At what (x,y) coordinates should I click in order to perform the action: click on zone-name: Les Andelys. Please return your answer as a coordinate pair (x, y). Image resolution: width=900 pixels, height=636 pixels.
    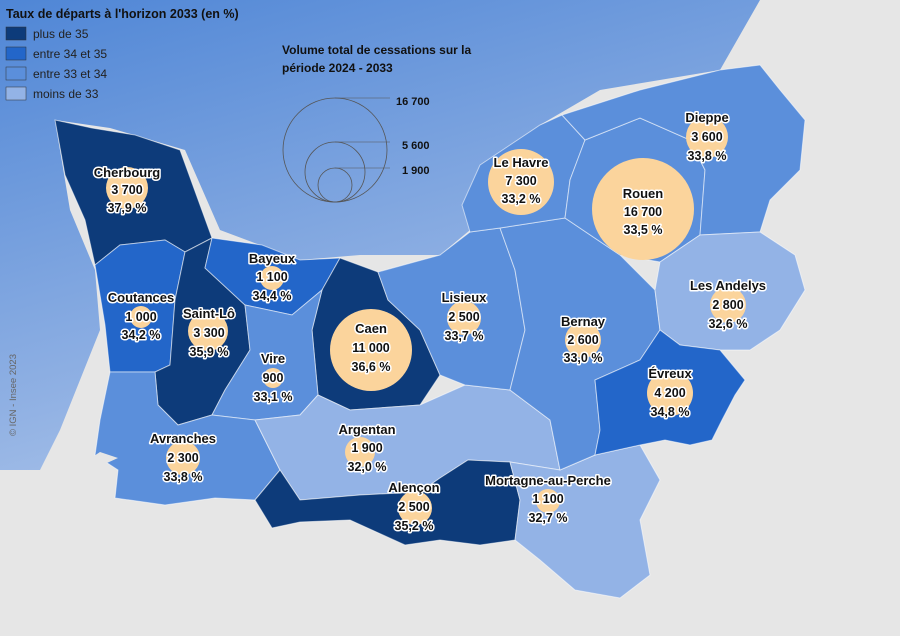
    Looking at the image, I should click on (728, 285).